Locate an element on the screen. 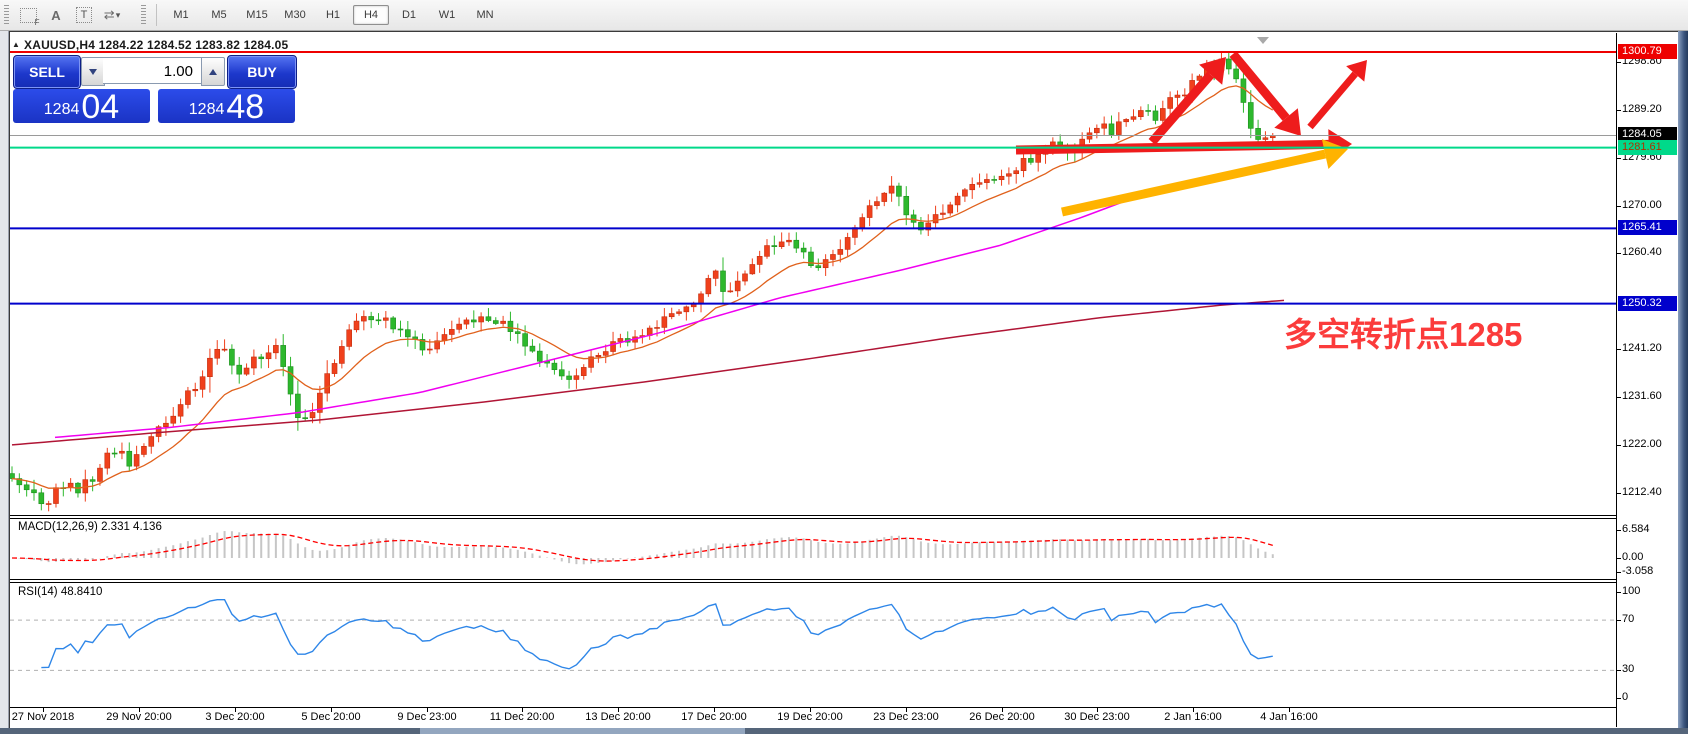 This screenshot has width=1688, height=734. timeframe-button-H1: H1 is located at coordinates (333, 15).